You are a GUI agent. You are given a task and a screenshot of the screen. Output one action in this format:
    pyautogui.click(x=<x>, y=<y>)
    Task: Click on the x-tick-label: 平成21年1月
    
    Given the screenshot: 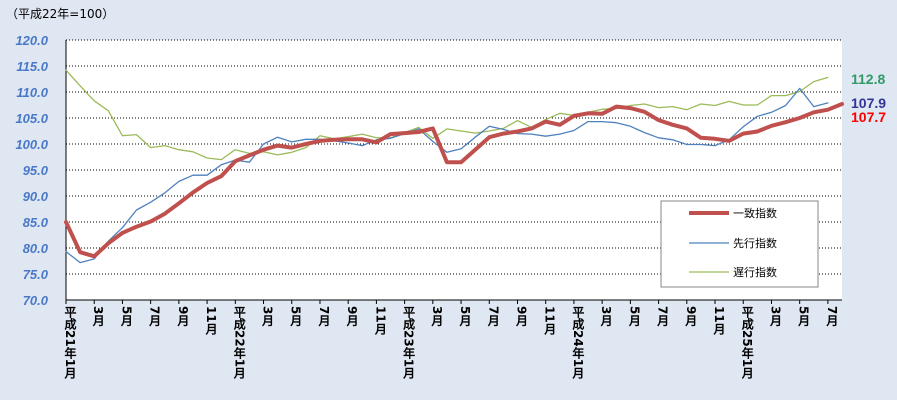 What is the action you would take?
    pyautogui.click(x=70, y=343)
    